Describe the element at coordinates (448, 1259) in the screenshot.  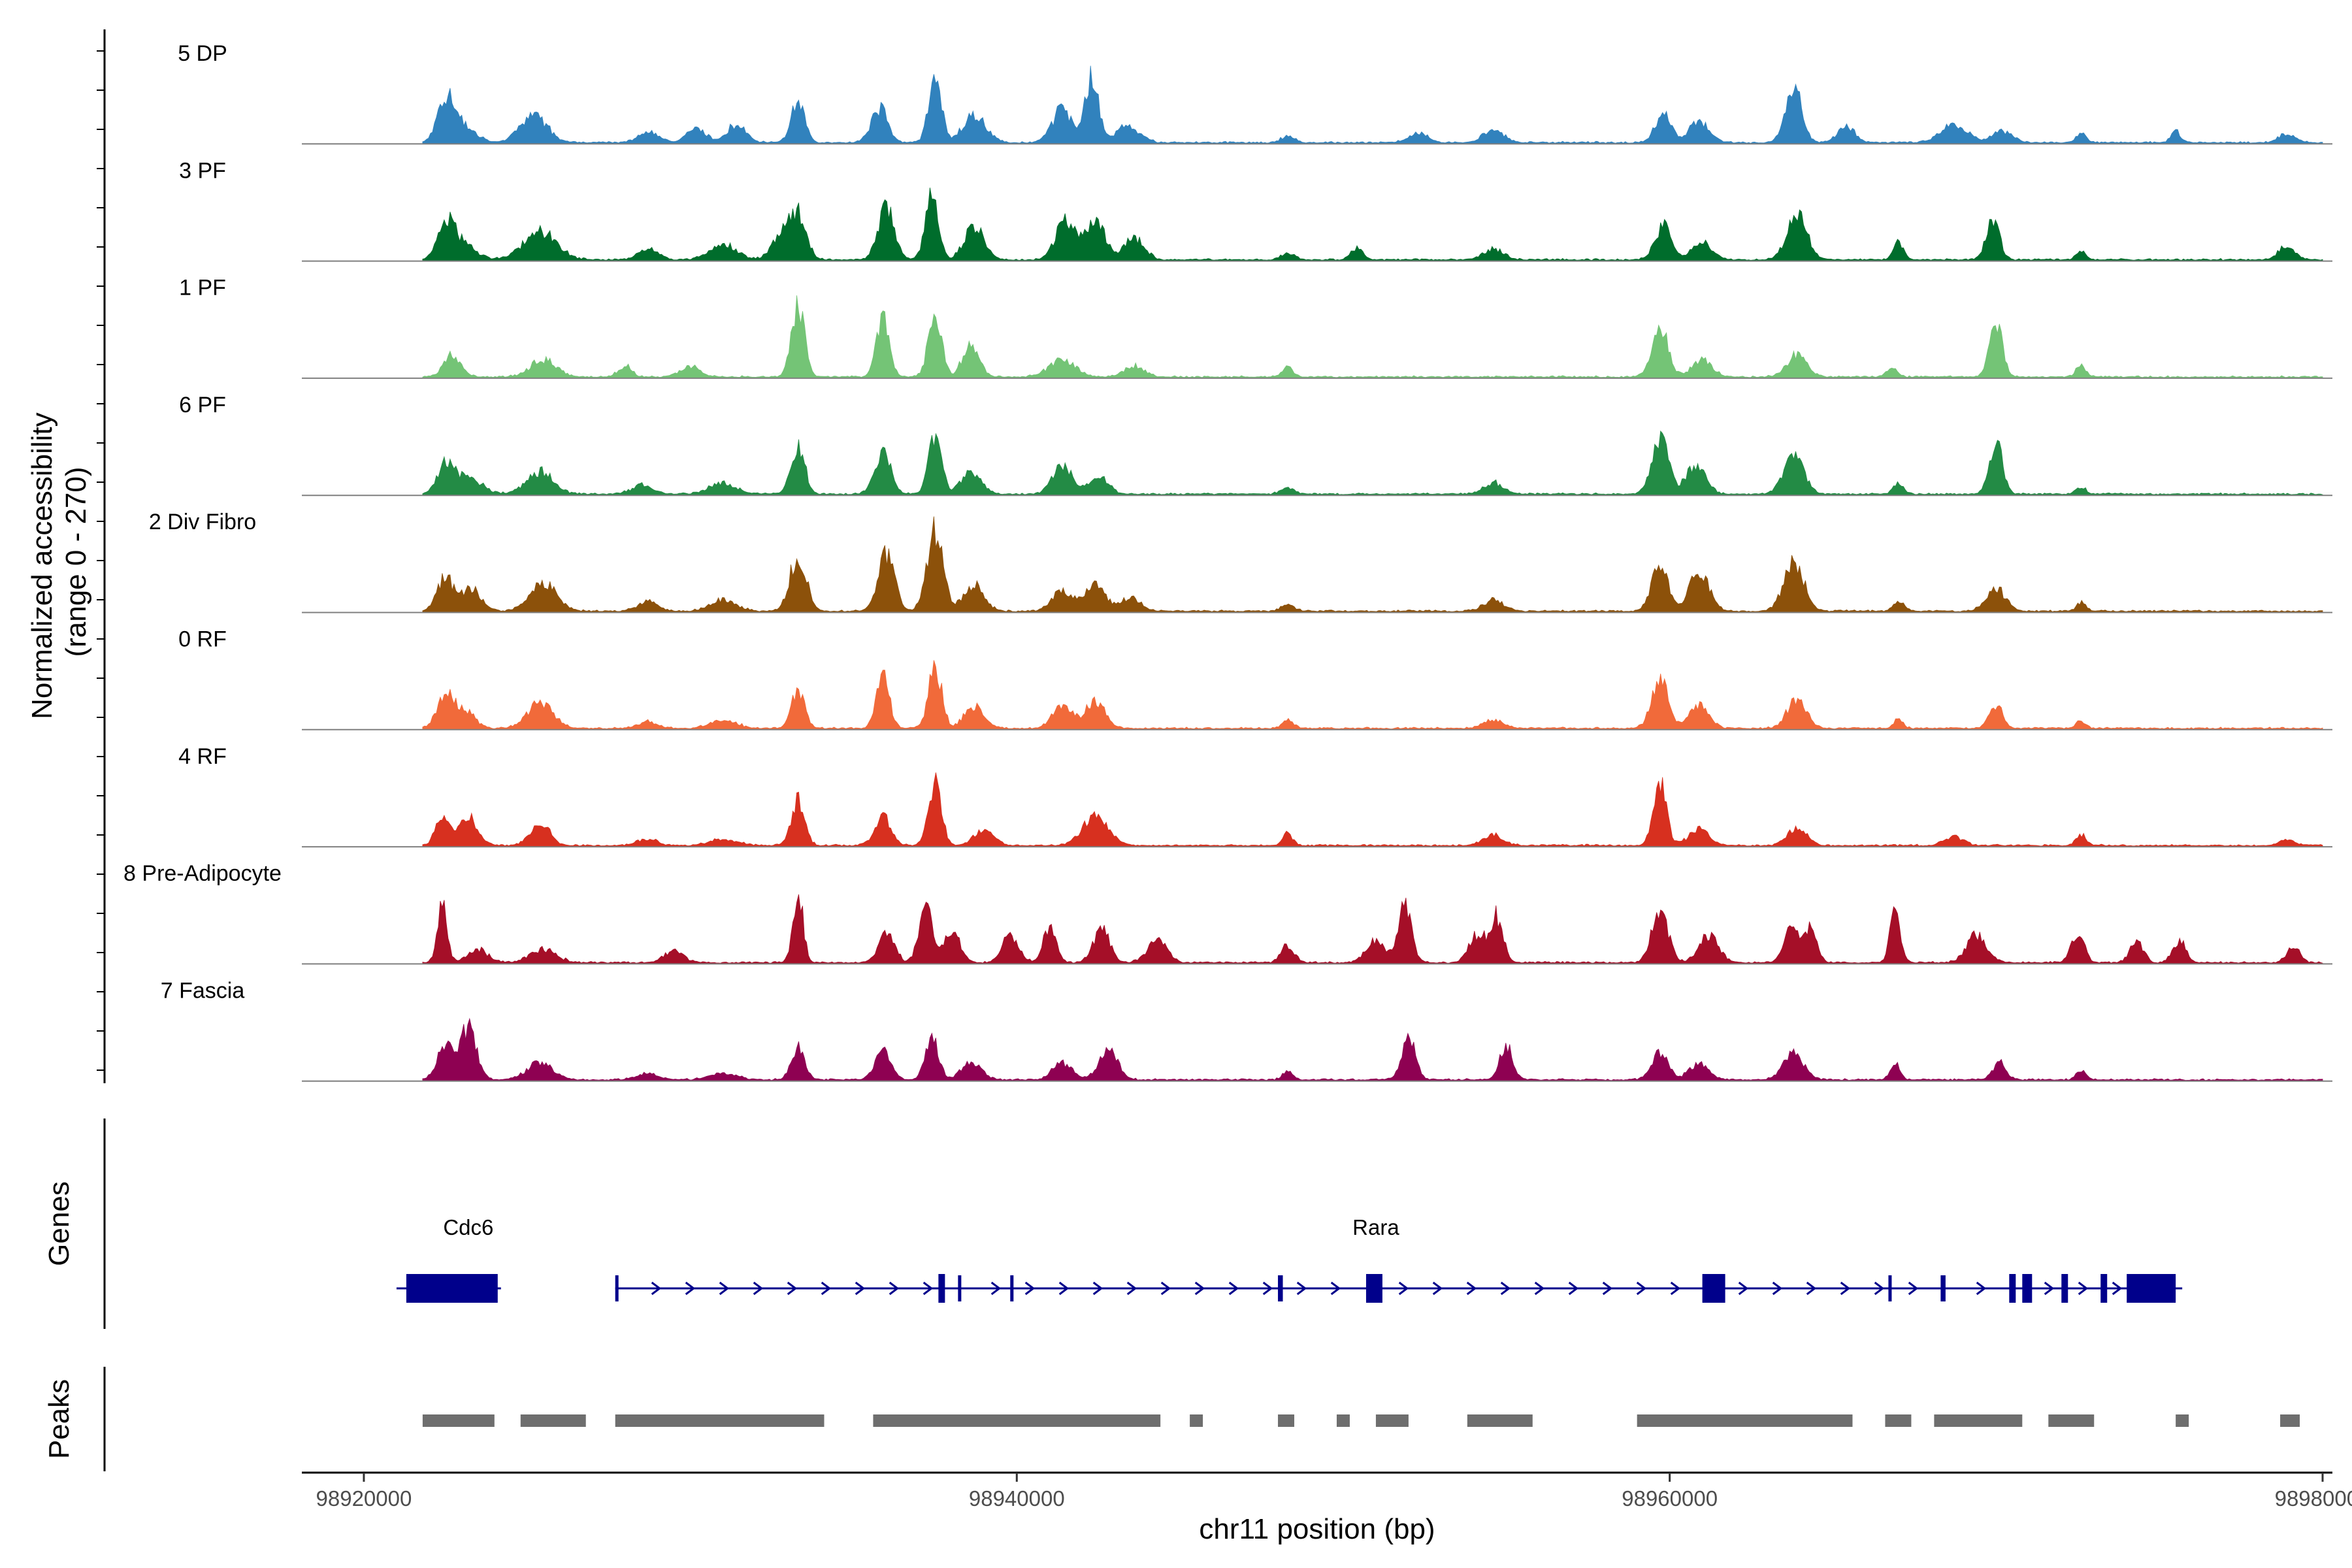
I see `gene-cdc6: Cdc6` at that location.